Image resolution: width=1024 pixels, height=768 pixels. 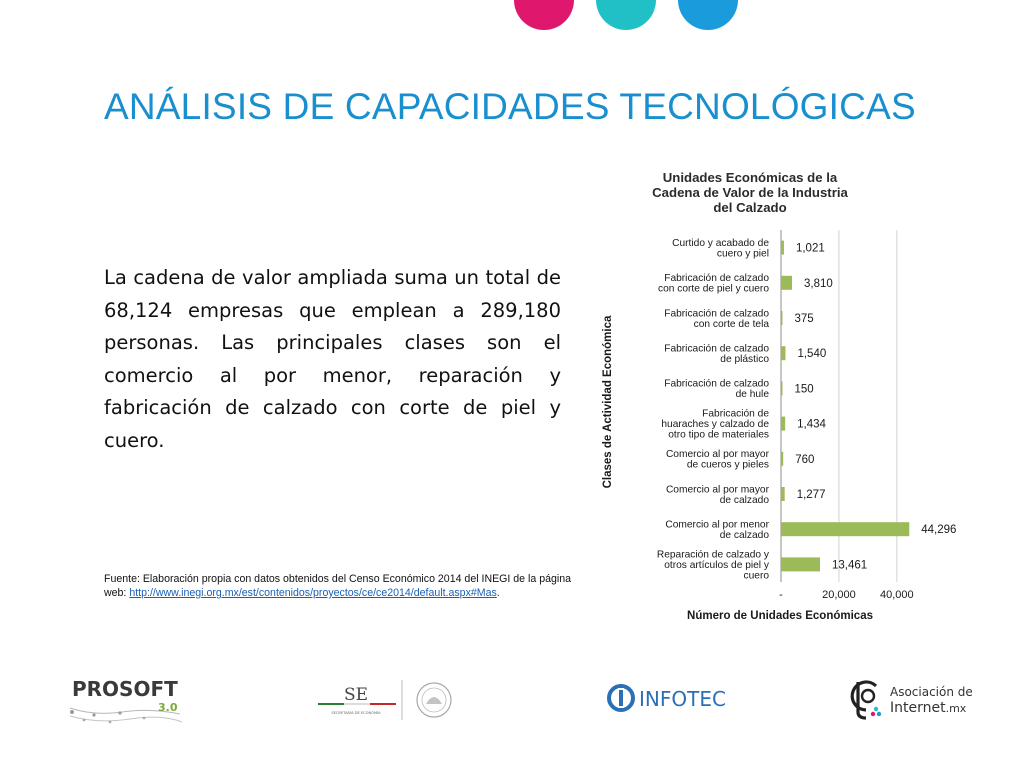 What do you see at coordinates (818, 284) in the screenshot?
I see `data-label: 3,810` at bounding box center [818, 284].